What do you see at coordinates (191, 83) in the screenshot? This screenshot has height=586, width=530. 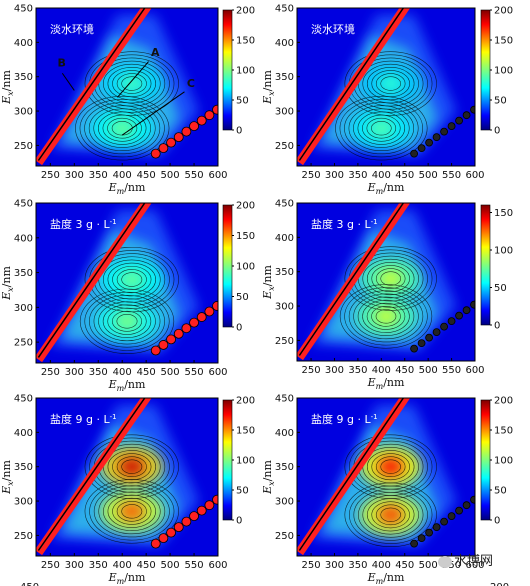 I see `annotation-C: C` at bounding box center [191, 83].